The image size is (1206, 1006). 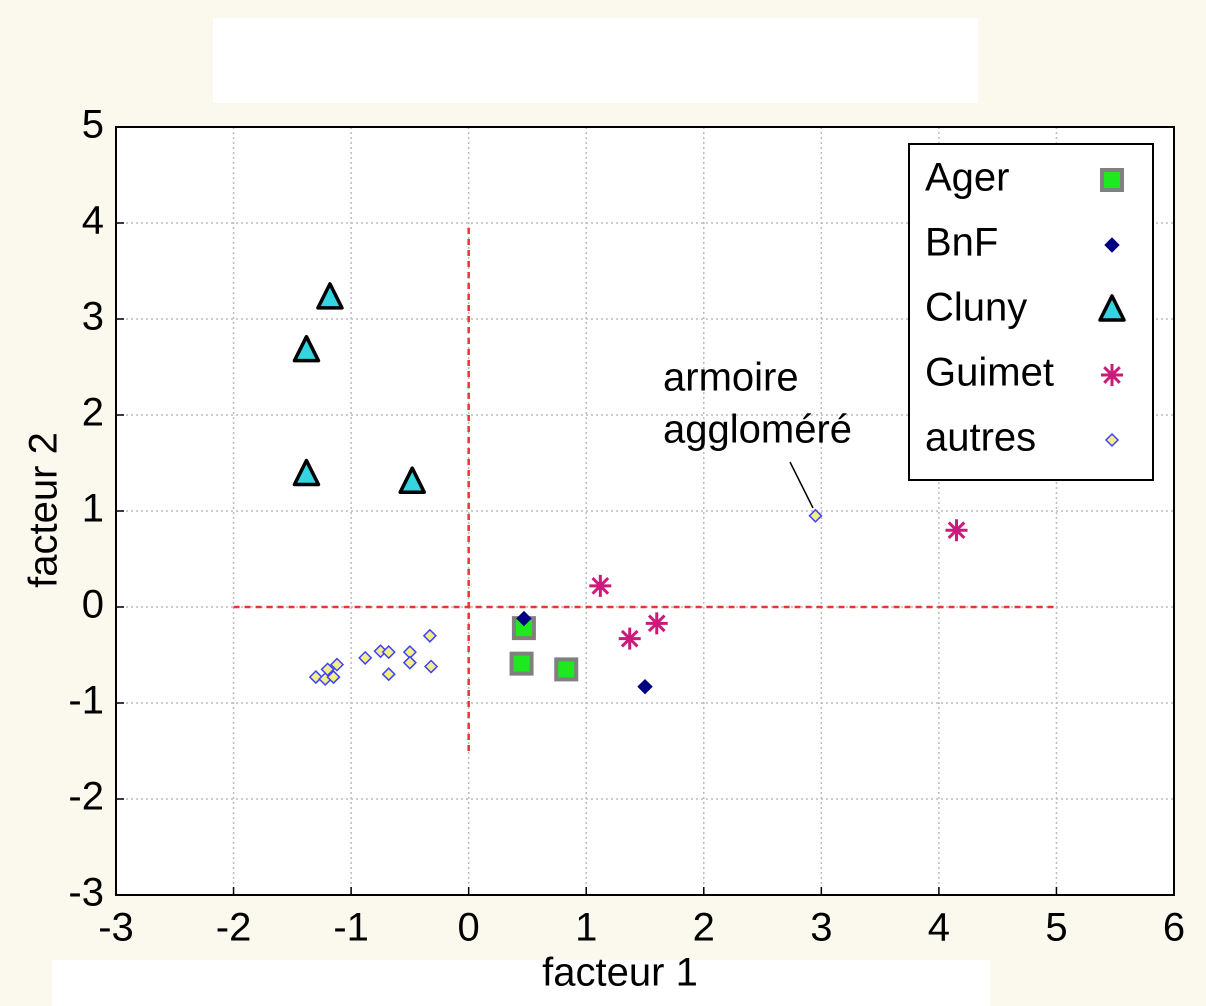 What do you see at coordinates (595, 60) in the screenshot?
I see `title-area` at bounding box center [595, 60].